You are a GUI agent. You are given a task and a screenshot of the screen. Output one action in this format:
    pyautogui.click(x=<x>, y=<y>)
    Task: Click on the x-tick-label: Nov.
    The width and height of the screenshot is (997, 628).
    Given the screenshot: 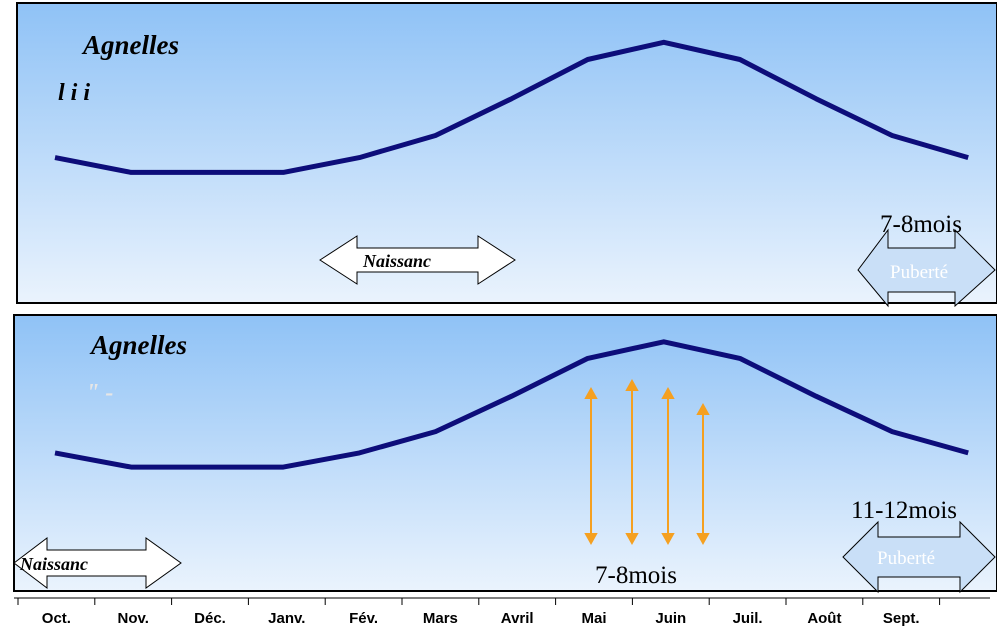 What is the action you would take?
    pyautogui.click(x=132, y=618)
    